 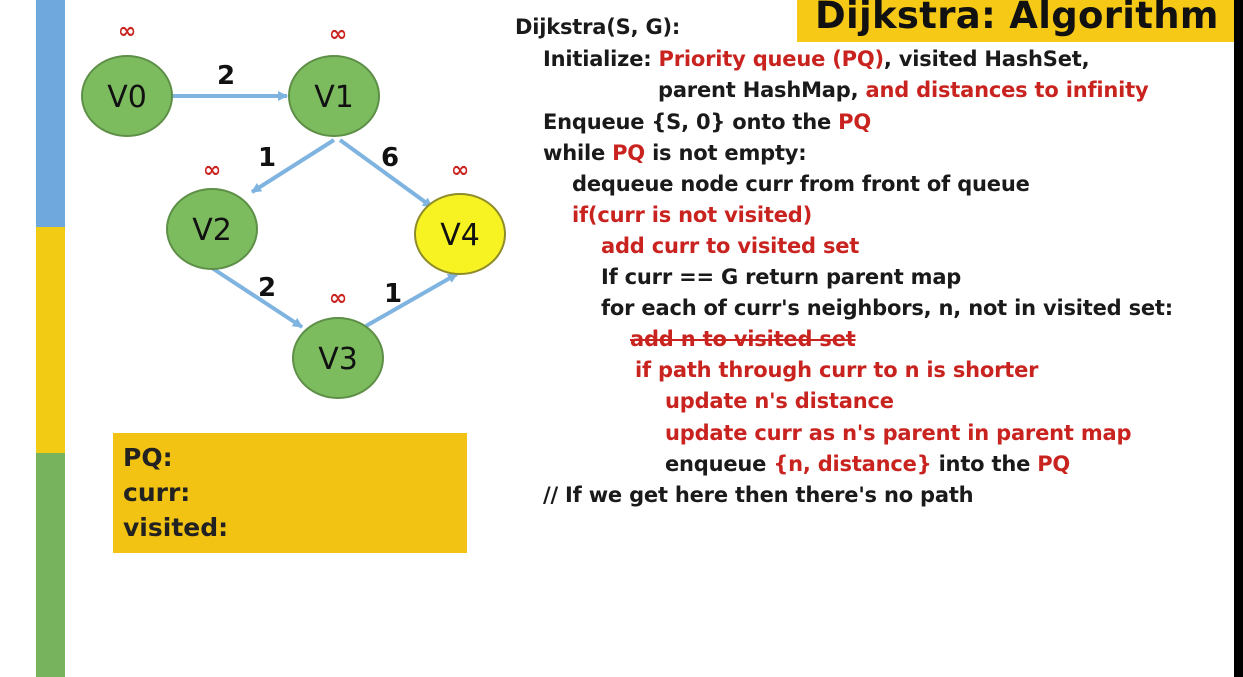 I want to click on edge-weight-v3-v4: 1, so click(x=393, y=294).